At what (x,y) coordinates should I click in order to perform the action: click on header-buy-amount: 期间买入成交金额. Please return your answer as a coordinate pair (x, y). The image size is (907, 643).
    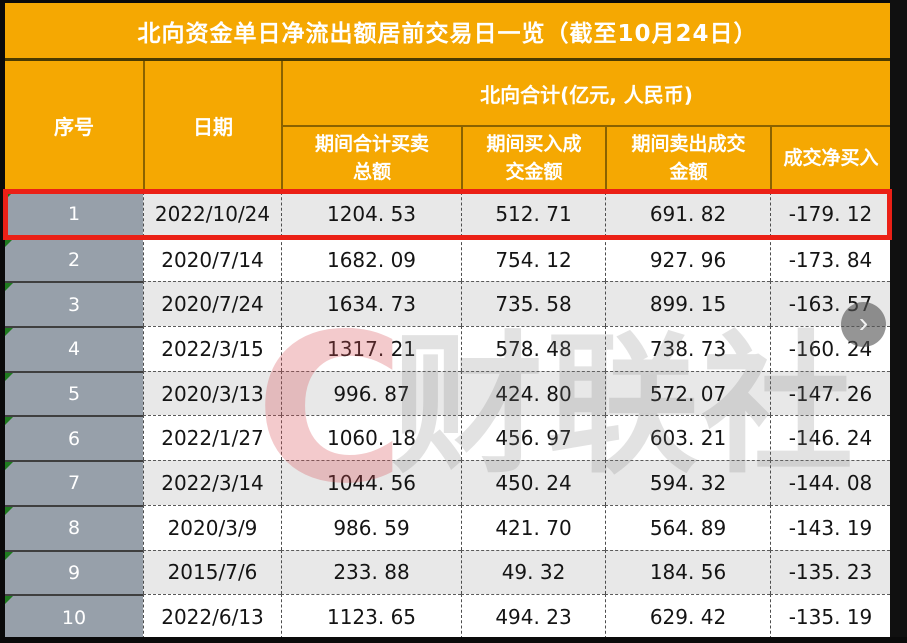
    Looking at the image, I should click on (533, 157).